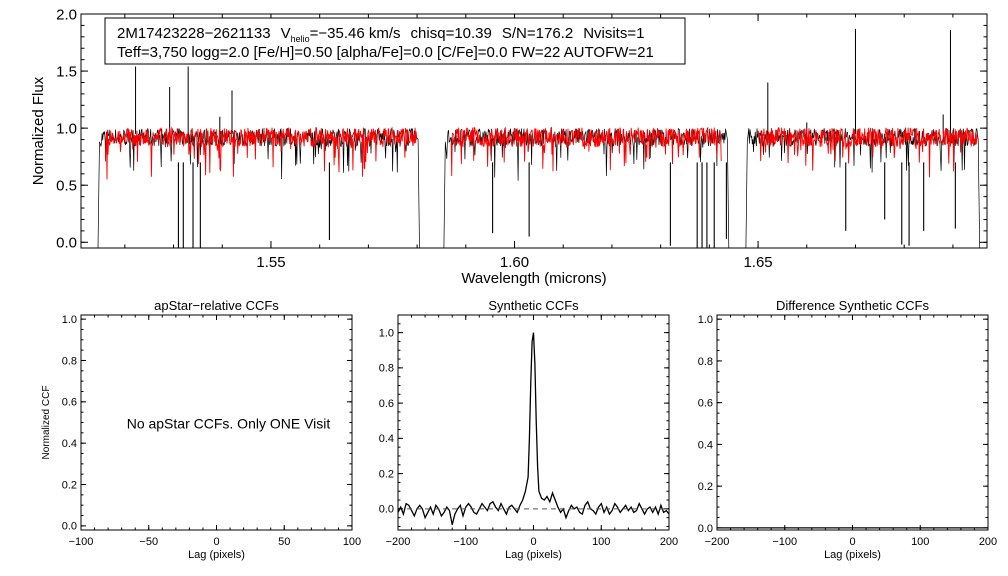 The image size is (1008, 576). What do you see at coordinates (514, 262) in the screenshot?
I see `x-tick-label-1: 1.60` at bounding box center [514, 262].